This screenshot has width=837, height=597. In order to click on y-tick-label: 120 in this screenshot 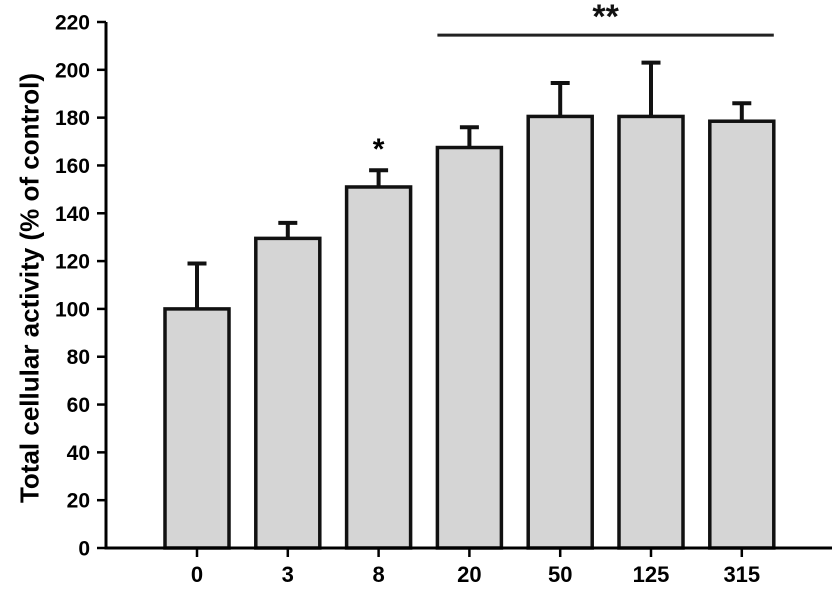, I will do `click(72, 262)`.